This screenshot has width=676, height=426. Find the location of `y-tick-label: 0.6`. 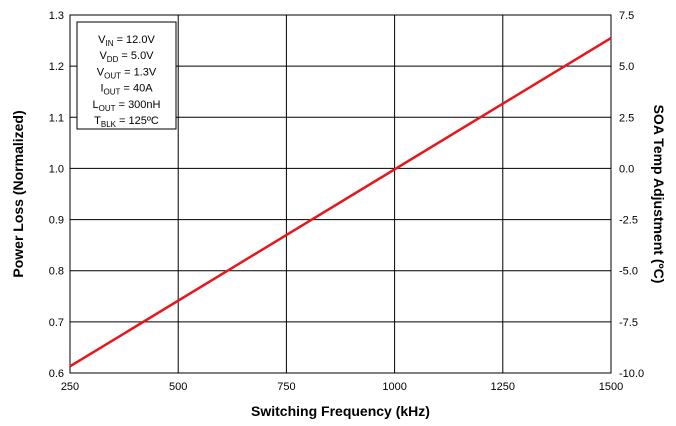

y-tick-label: 0.6 is located at coordinates (56, 374).